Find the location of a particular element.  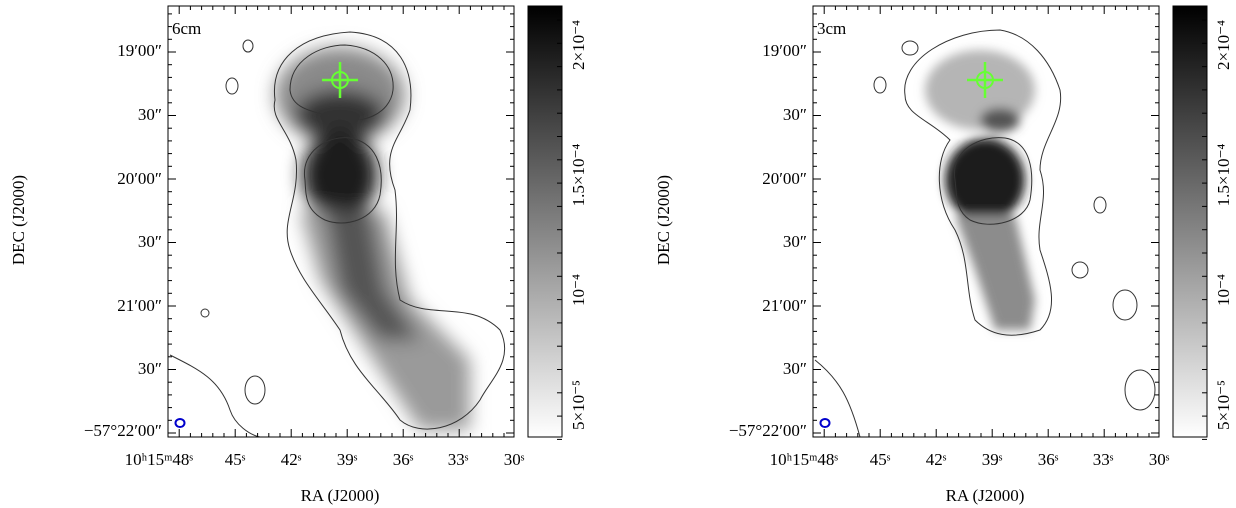

panel-label: 3cm is located at coordinates (831, 28).